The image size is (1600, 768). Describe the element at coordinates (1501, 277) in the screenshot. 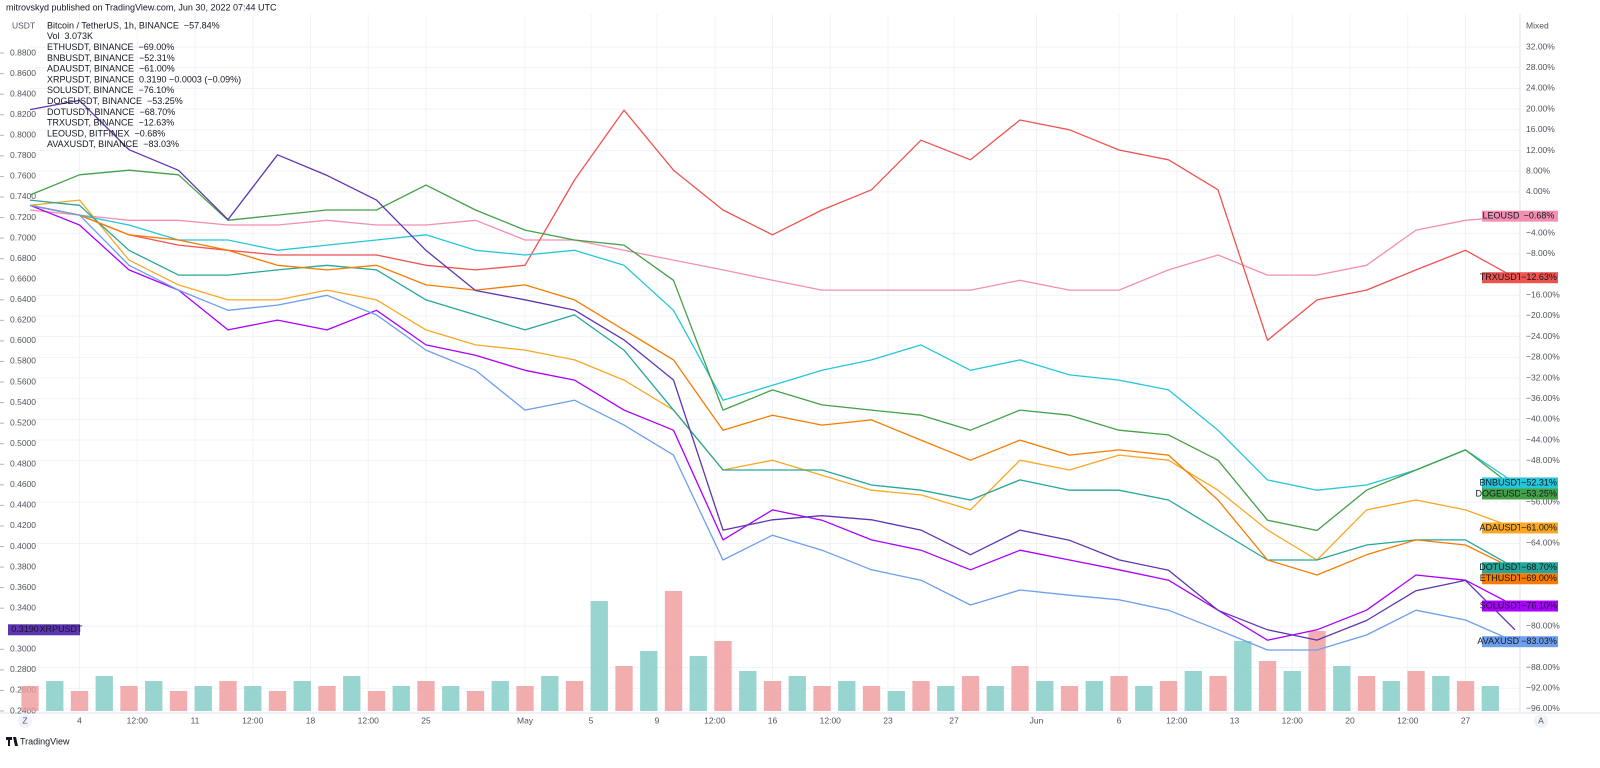

I see `series-tag-name: TRXUSDT` at that location.